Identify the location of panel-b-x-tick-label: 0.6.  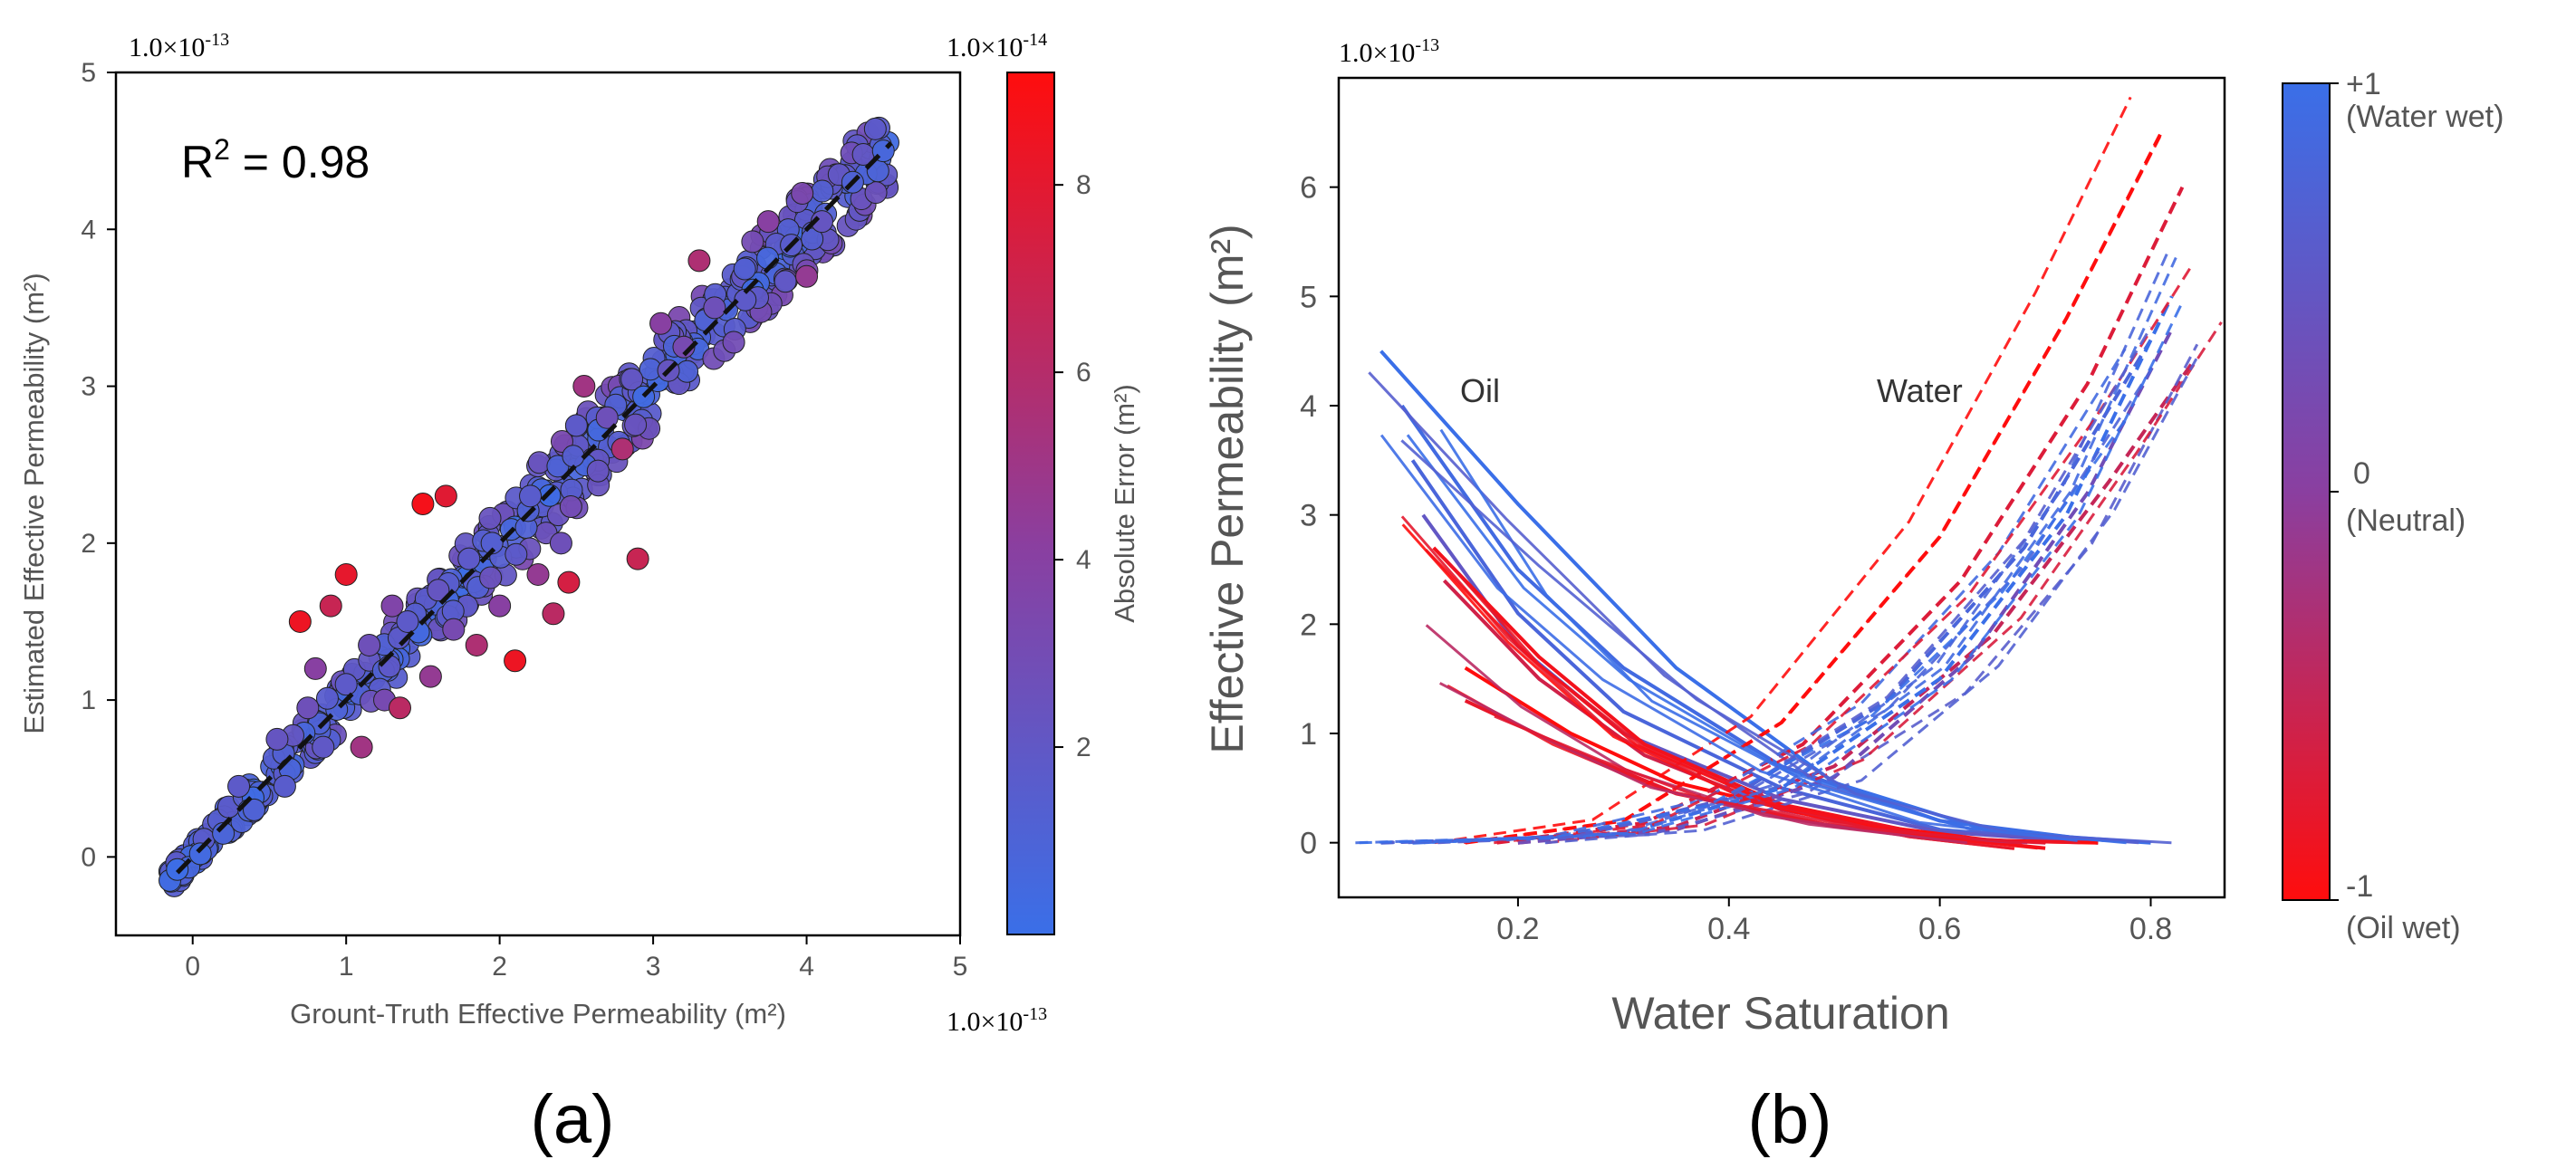
(1939, 929).